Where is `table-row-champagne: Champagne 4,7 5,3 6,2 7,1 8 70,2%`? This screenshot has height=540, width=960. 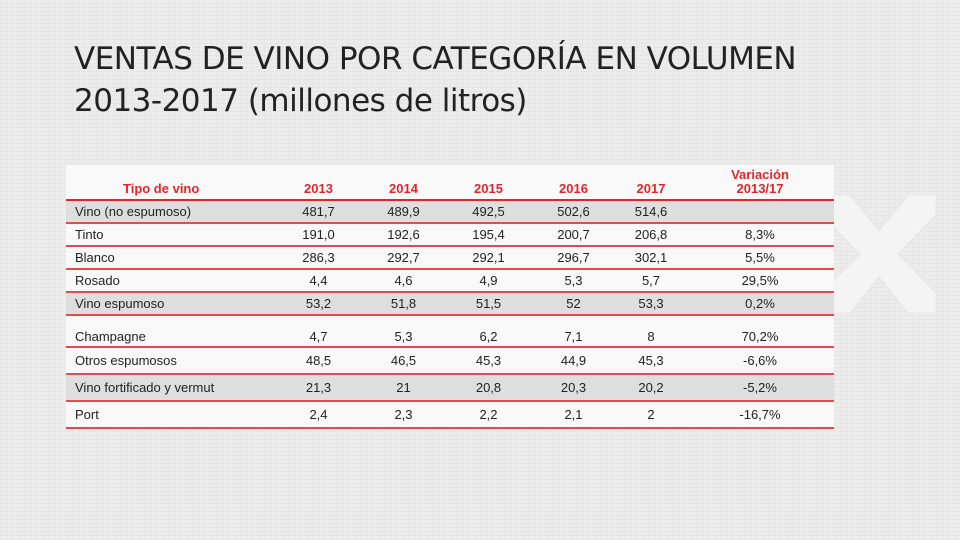 table-row-champagne: Champagne 4,7 5,3 6,2 7,1 8 70,2% is located at coordinates (450, 331).